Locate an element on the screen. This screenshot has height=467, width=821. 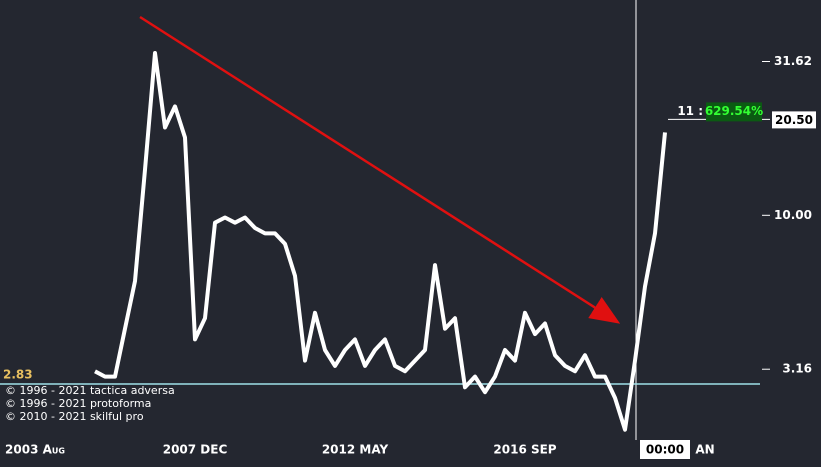
x-tick-label: 00:00 is located at coordinates (665, 450).